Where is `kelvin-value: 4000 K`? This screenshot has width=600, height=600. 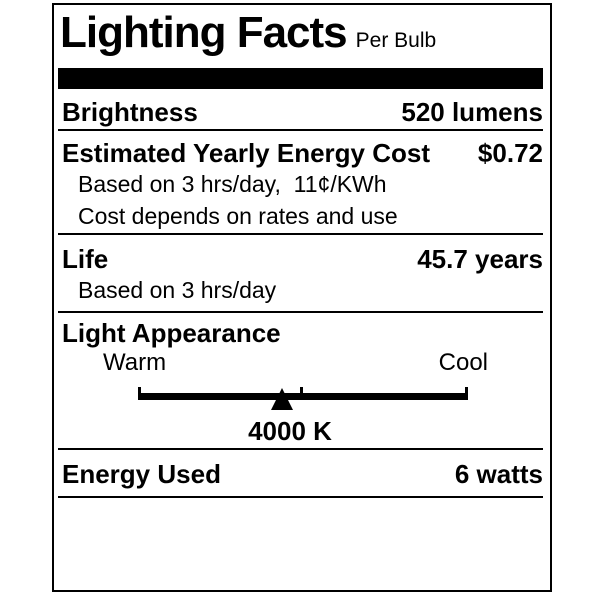
kelvin-value: 4000 K is located at coordinates (290, 431).